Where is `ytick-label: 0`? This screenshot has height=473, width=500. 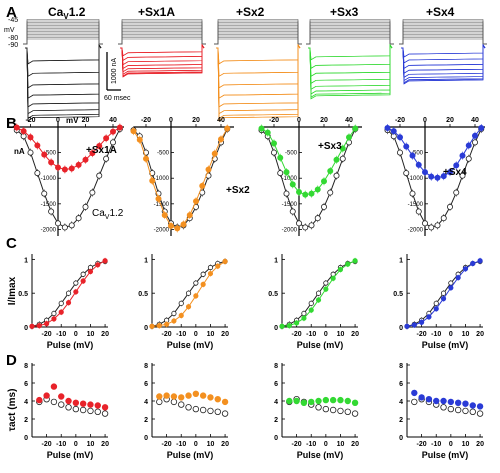 ytick-label: 0 is located at coordinates (26, 328).